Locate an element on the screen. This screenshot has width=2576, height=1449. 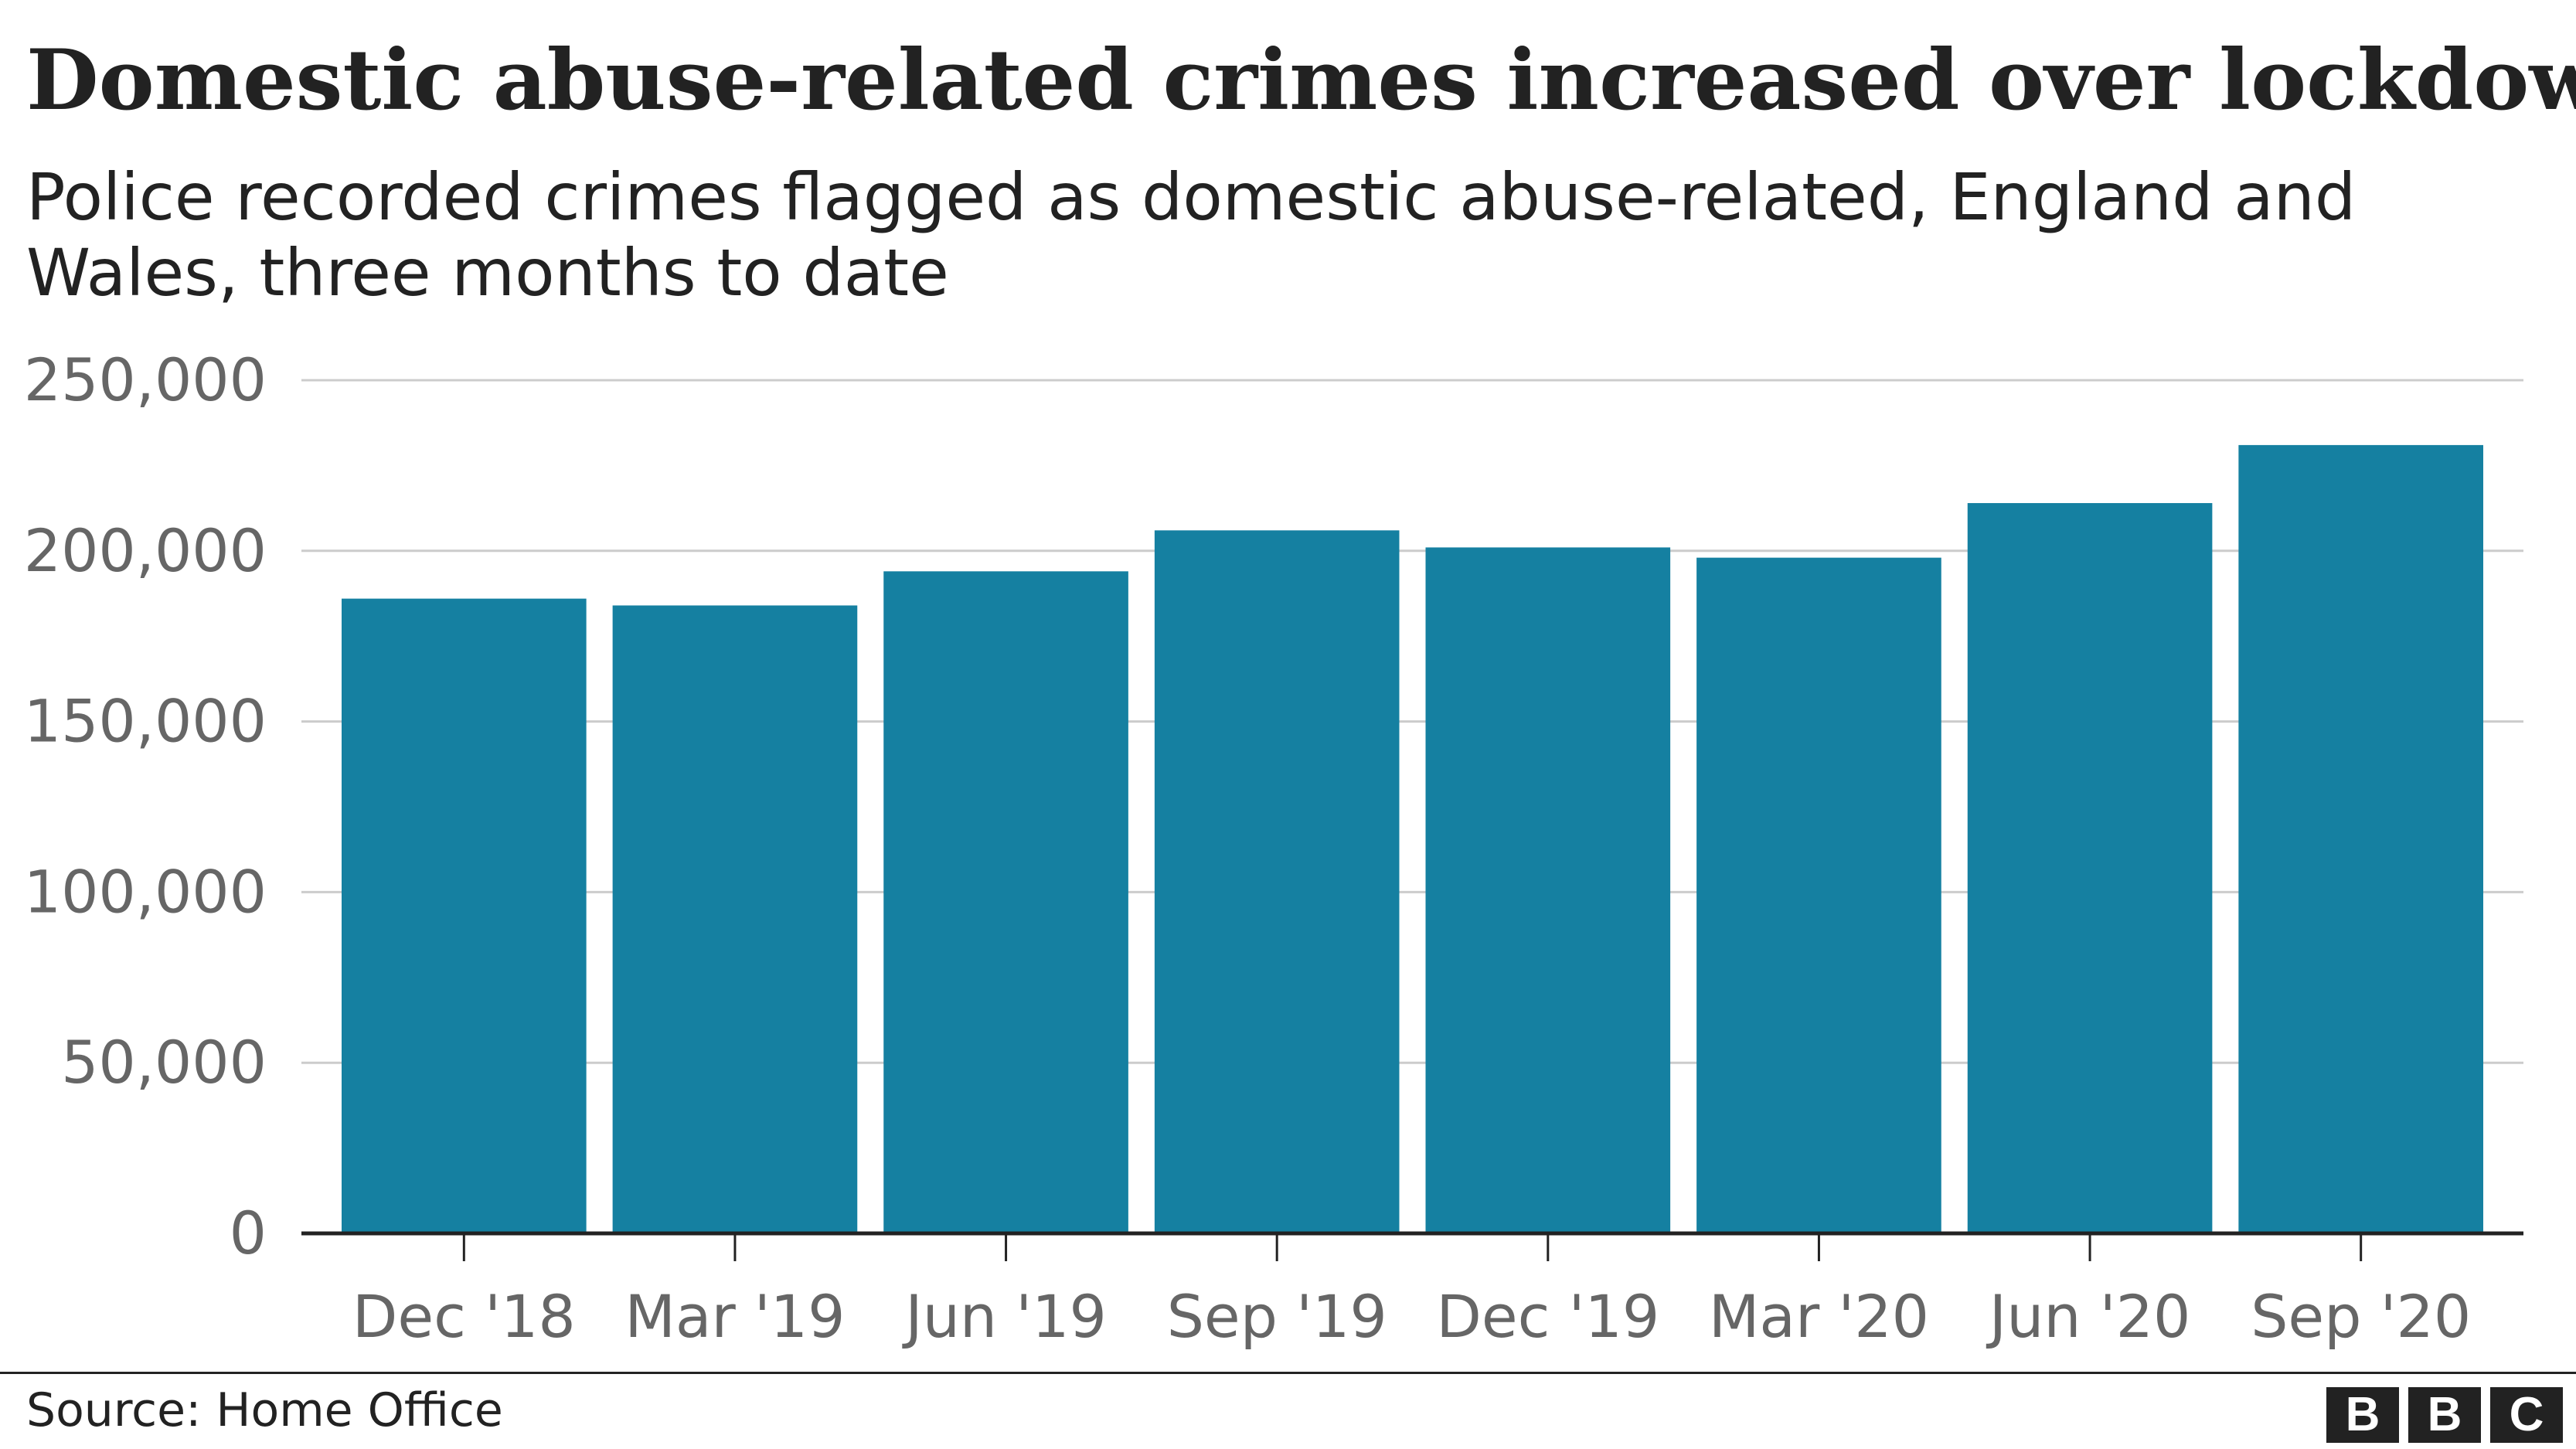
y-tick-label: 150,000 is located at coordinates (145, 721).